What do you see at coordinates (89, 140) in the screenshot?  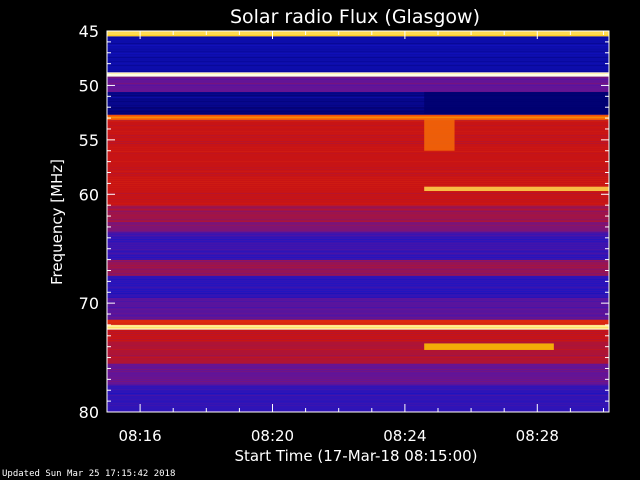 I see `y-tick-label: 55` at bounding box center [89, 140].